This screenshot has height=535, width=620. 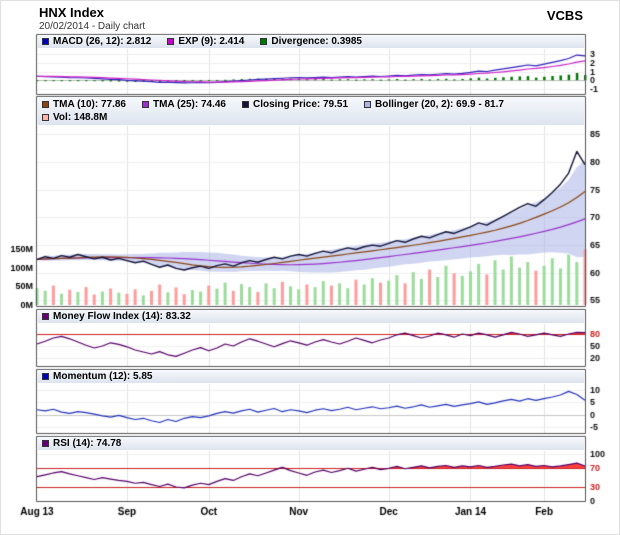 What do you see at coordinates (87, 443) in the screenshot?
I see `legend-label: RSI (14): 74.78` at bounding box center [87, 443].